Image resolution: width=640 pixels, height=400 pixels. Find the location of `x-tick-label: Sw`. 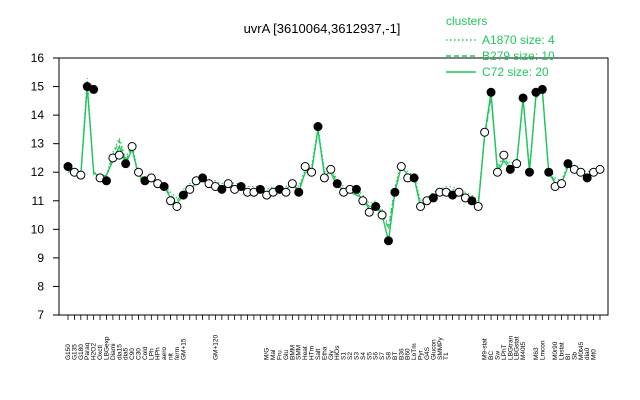

x-tick-label: Sw is located at coordinates (497, 355).